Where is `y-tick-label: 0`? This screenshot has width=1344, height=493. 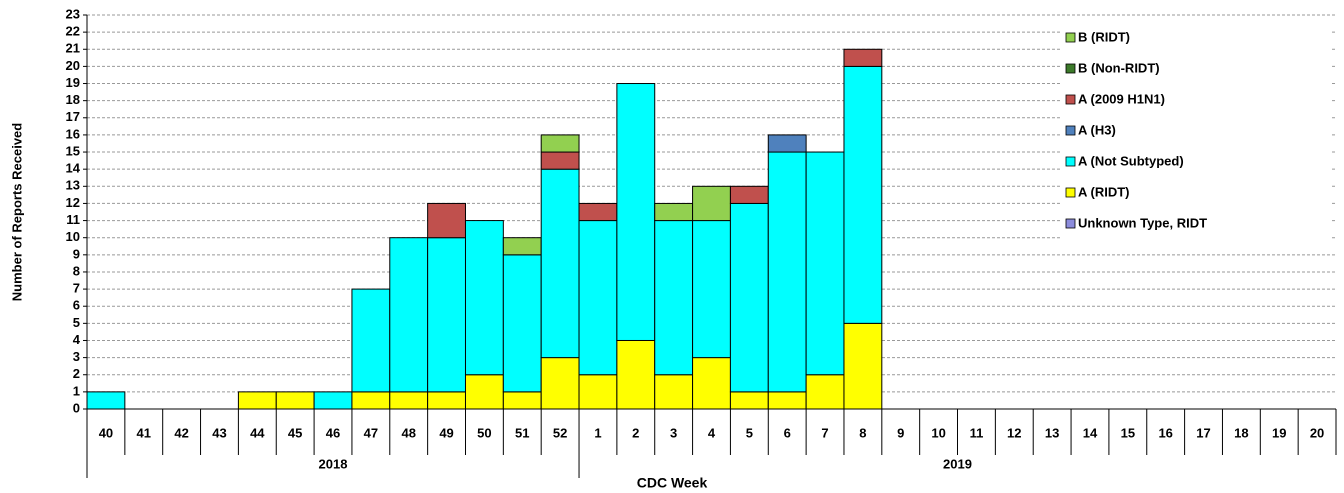 y-tick-label: 0 is located at coordinates (76, 407).